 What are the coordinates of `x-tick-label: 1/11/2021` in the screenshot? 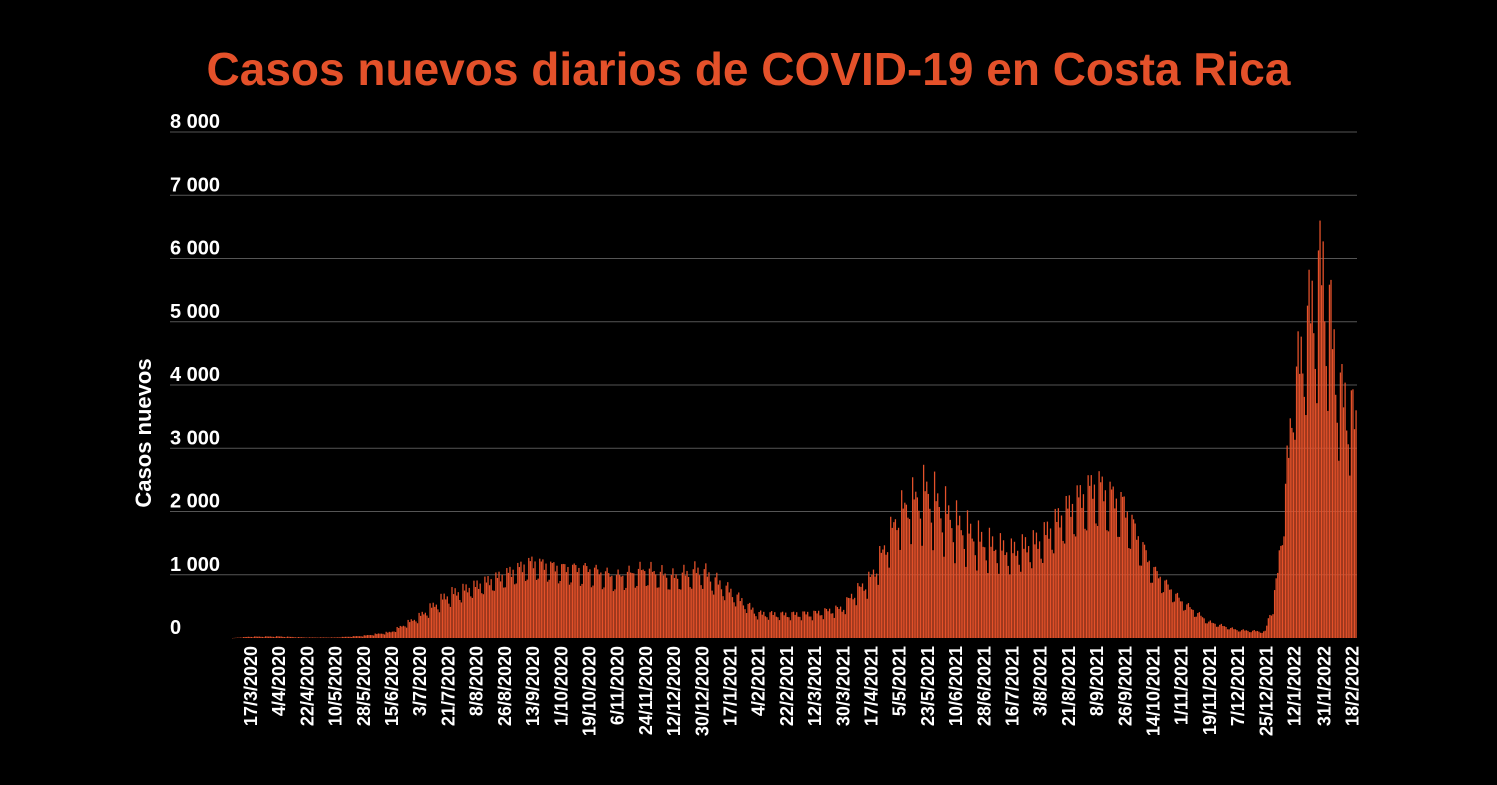 It's located at (1182, 685).